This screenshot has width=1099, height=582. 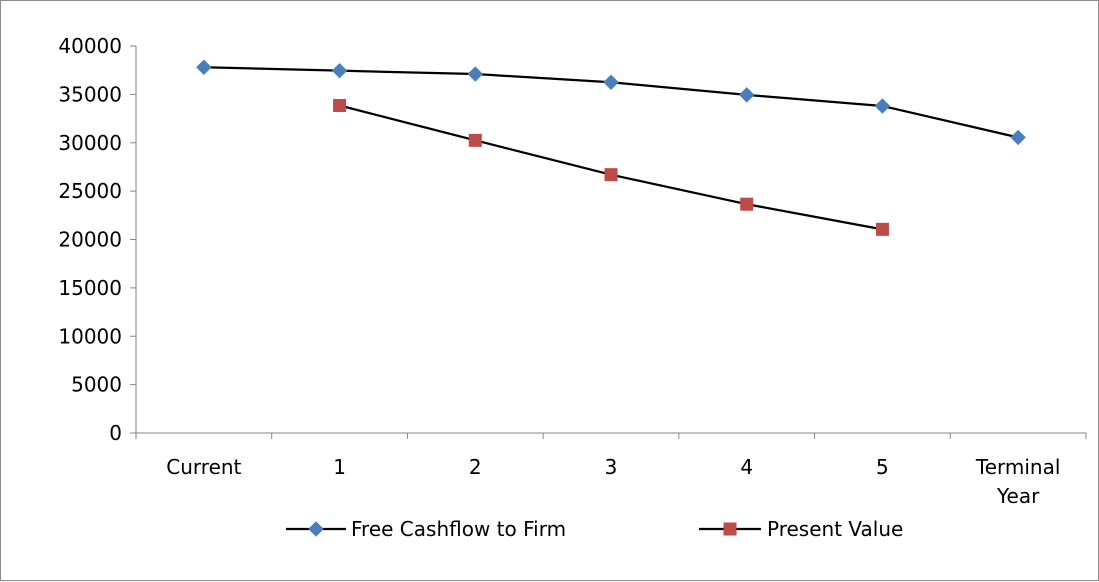 I want to click on y-tick-label: 15000, so click(x=90, y=288).